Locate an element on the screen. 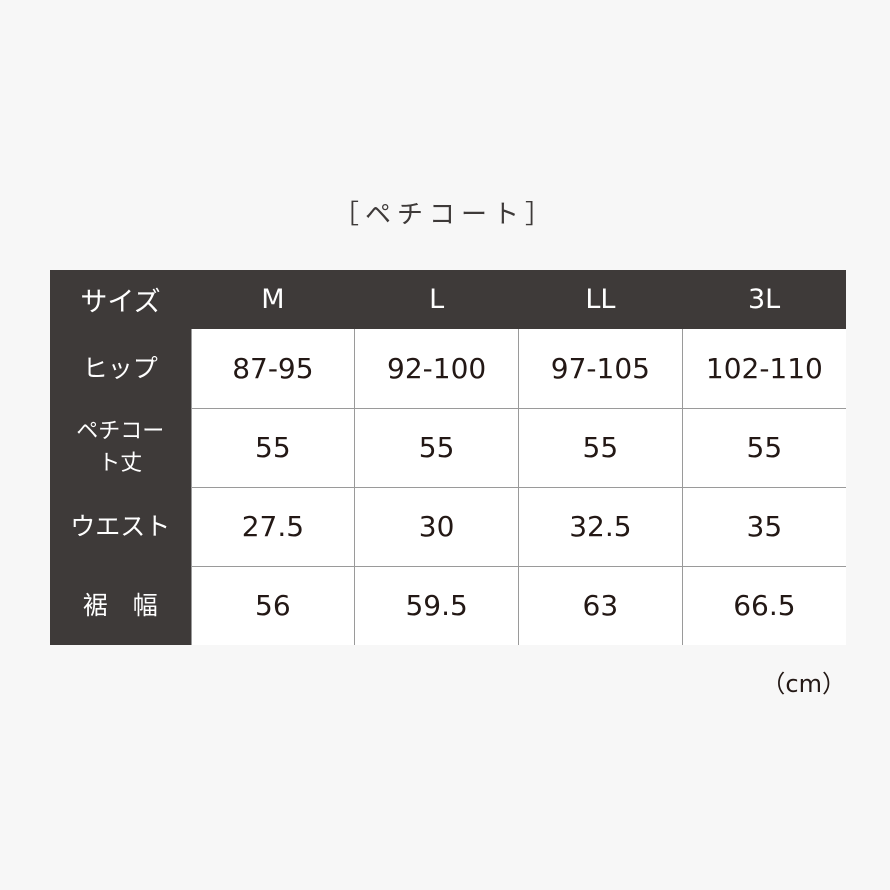 The height and width of the screenshot is (890, 890). header-cell-m: M is located at coordinates (273, 299).